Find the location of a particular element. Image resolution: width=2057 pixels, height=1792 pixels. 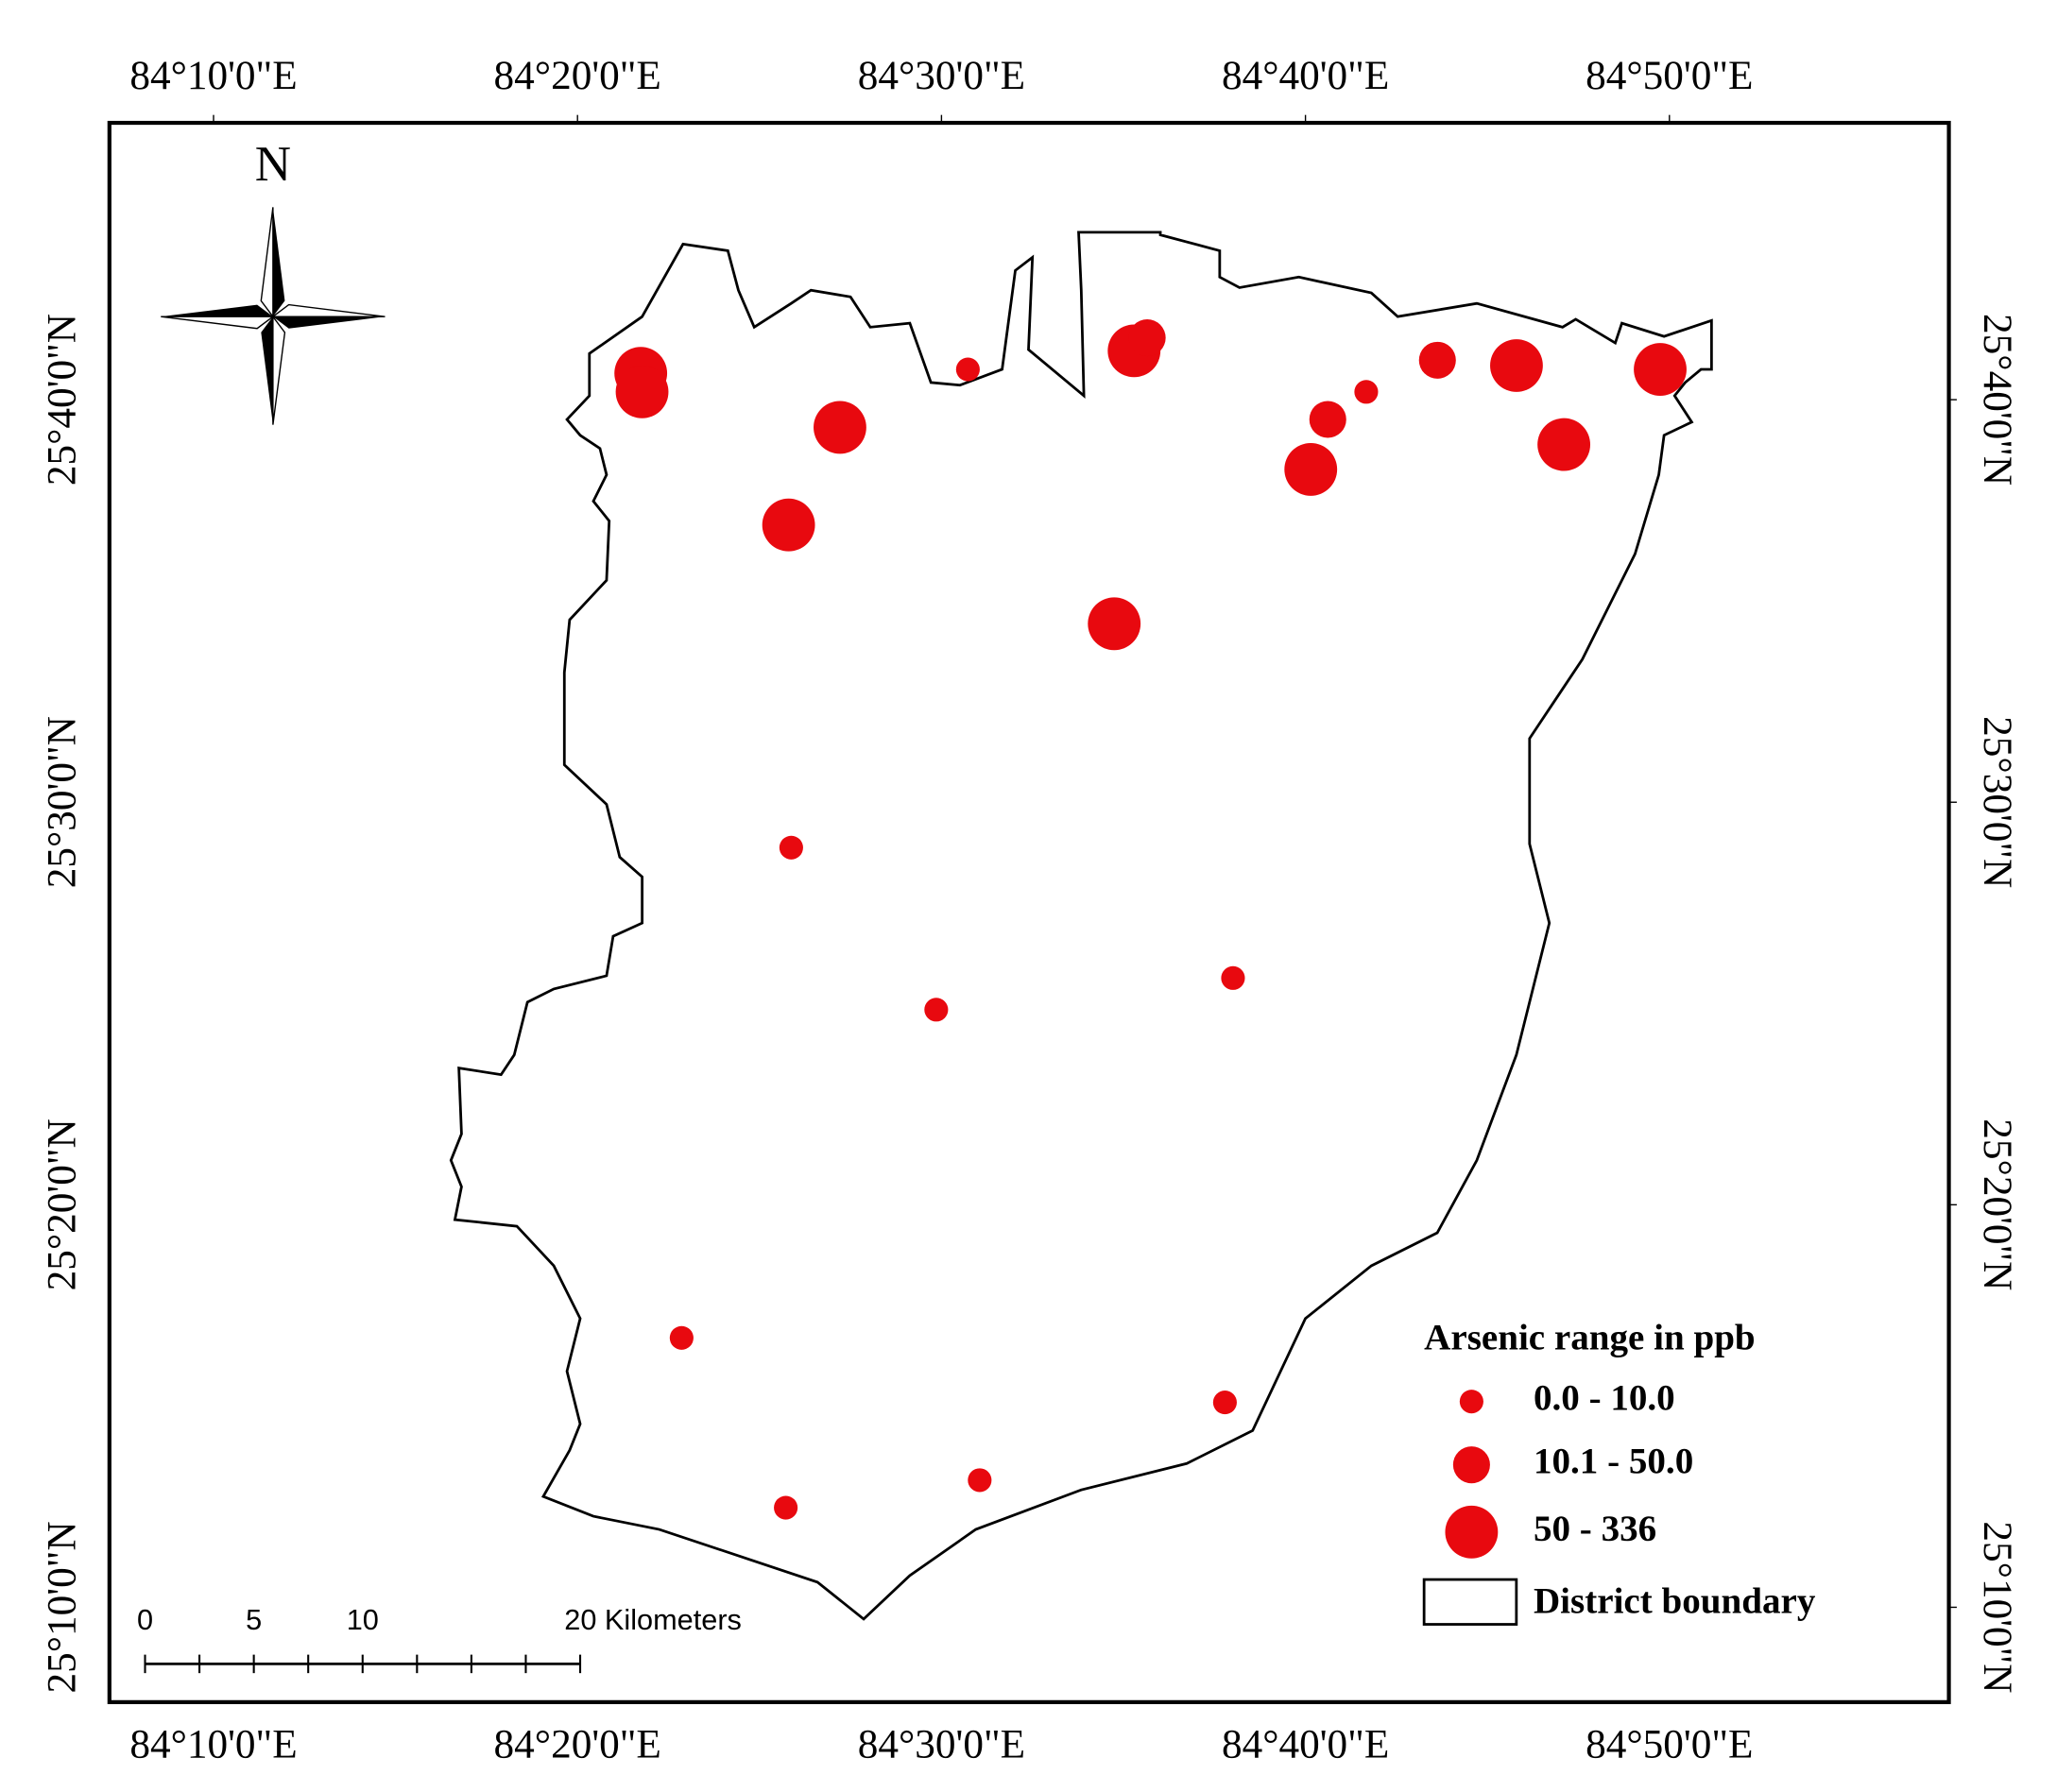

legend-label: District boundary is located at coordinates (1675, 1601).